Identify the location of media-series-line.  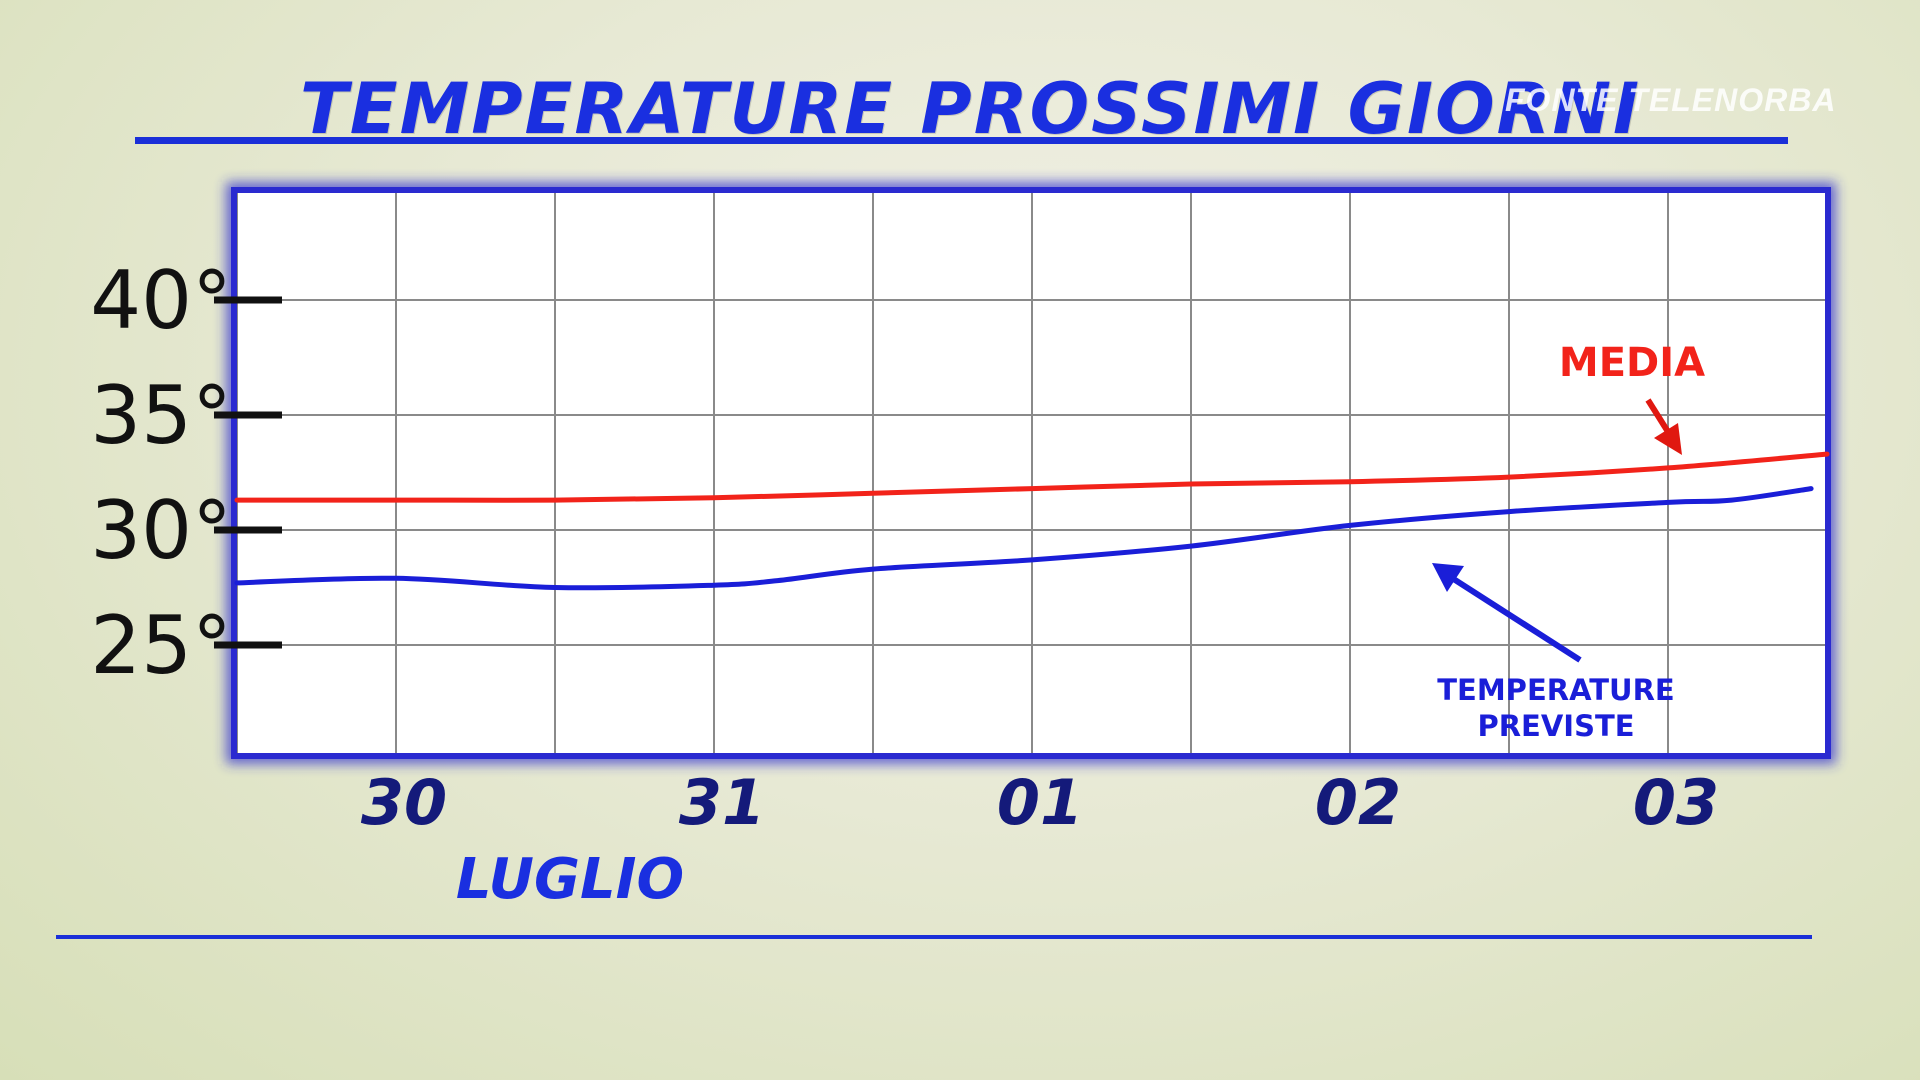
(1032, 477).